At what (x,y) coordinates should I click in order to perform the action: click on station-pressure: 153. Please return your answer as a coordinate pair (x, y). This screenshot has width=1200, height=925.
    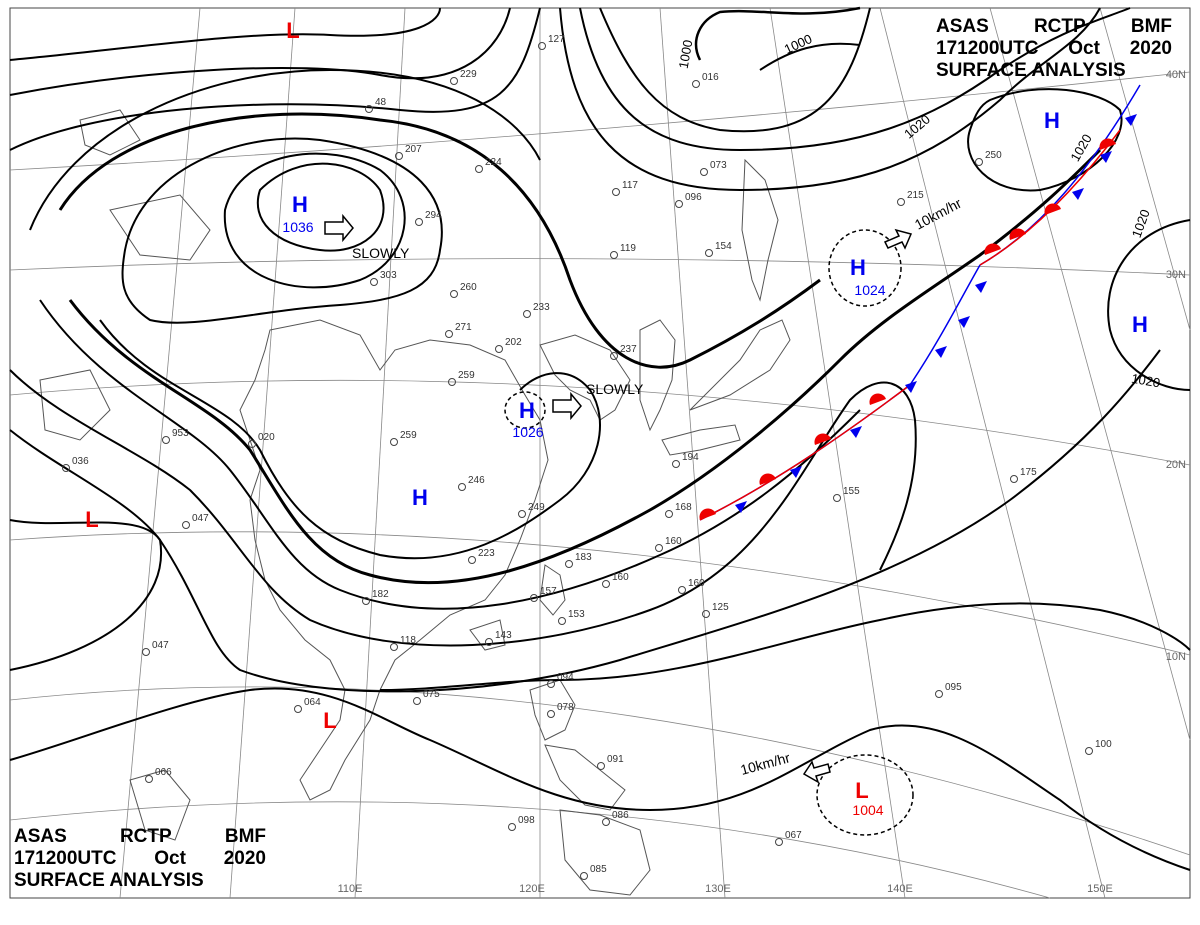
    Looking at the image, I should click on (576, 614).